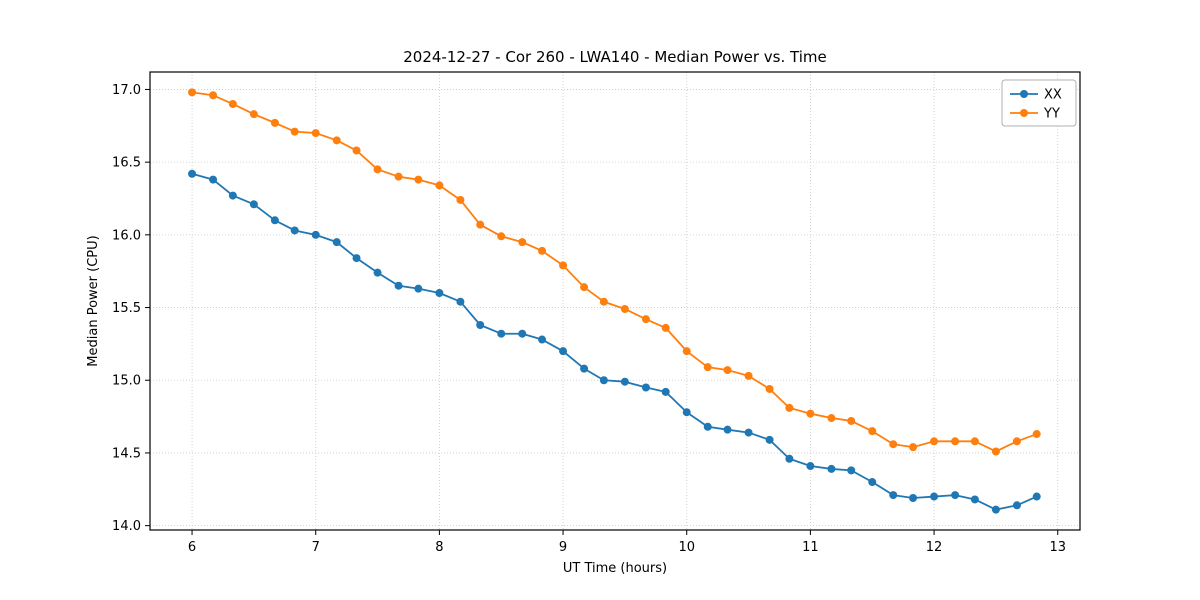 The image size is (1200, 600). What do you see at coordinates (126, 308) in the screenshot?
I see `y-tick-label: 15.5` at bounding box center [126, 308].